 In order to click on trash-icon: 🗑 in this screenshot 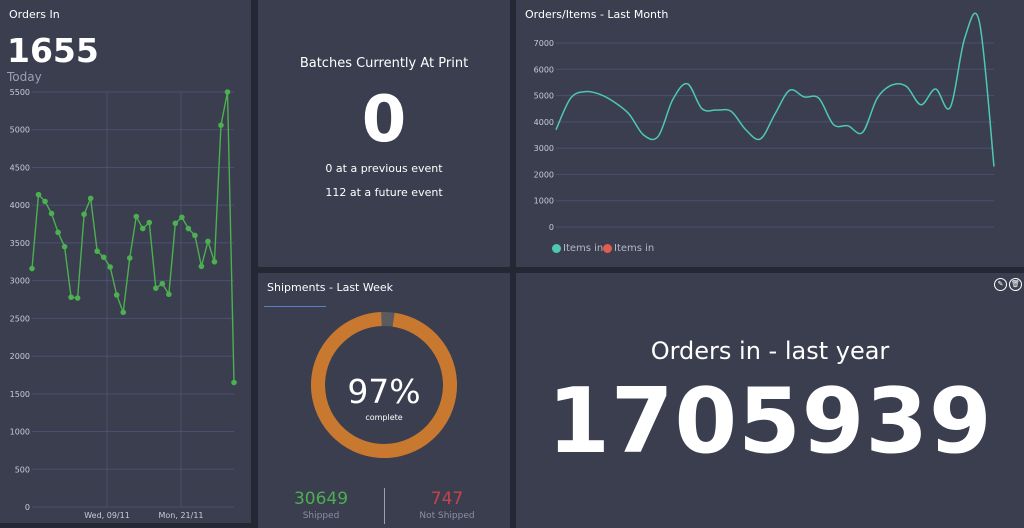, I will do `click(1015, 284)`.